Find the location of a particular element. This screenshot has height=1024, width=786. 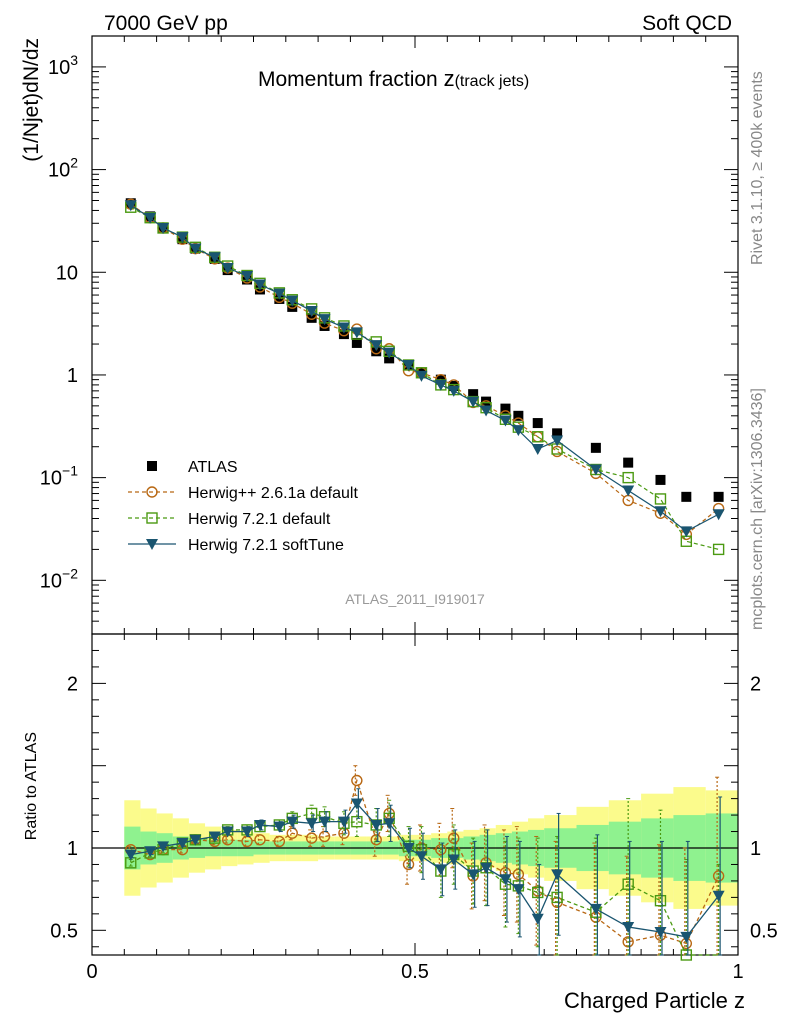

ratio-y-axis-label: Ratio to ATLAS is located at coordinates (31, 786).